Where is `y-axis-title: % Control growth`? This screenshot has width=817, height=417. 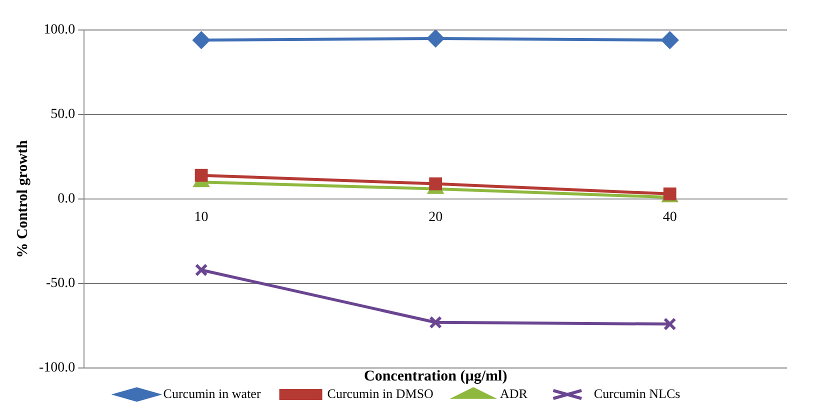 y-axis-title: % Control growth is located at coordinates (22, 198).